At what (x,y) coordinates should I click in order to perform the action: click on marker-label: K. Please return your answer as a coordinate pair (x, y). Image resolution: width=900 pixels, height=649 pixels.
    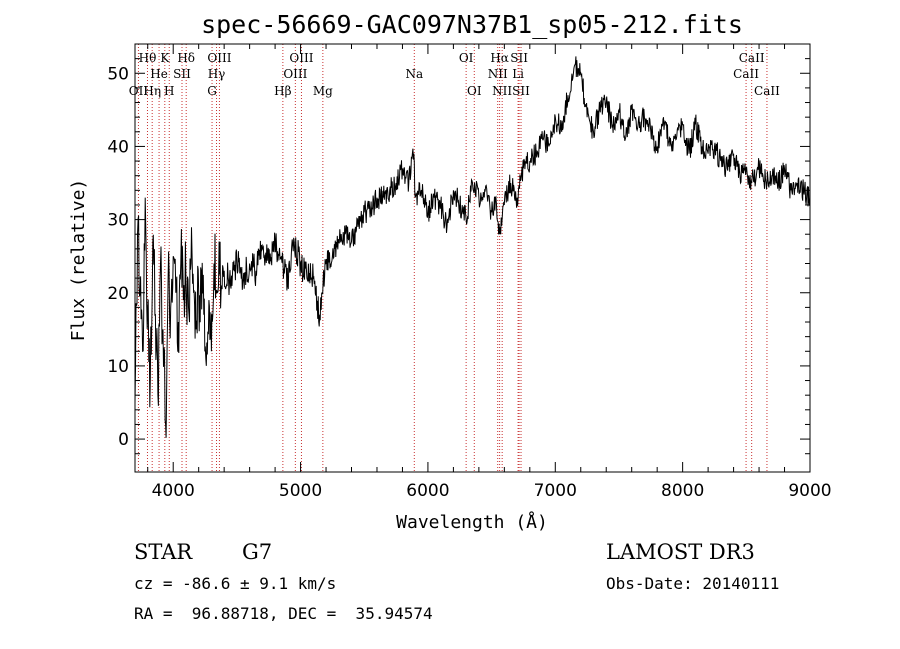
    Looking at the image, I should click on (165, 58).